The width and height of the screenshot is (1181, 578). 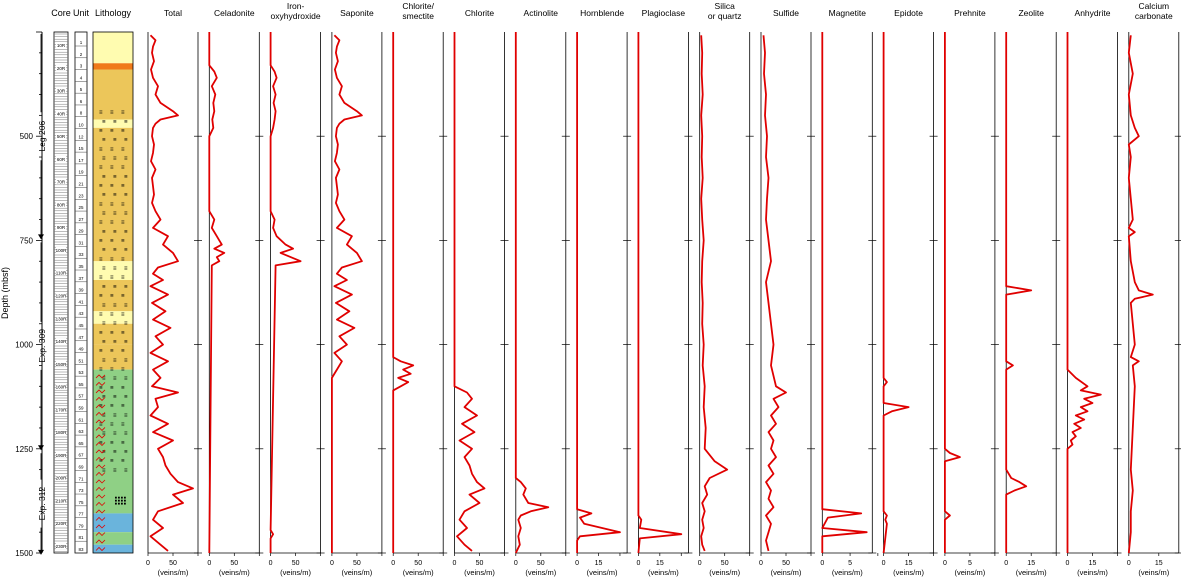 I want to click on core-label: 70R, so click(x=61, y=182).